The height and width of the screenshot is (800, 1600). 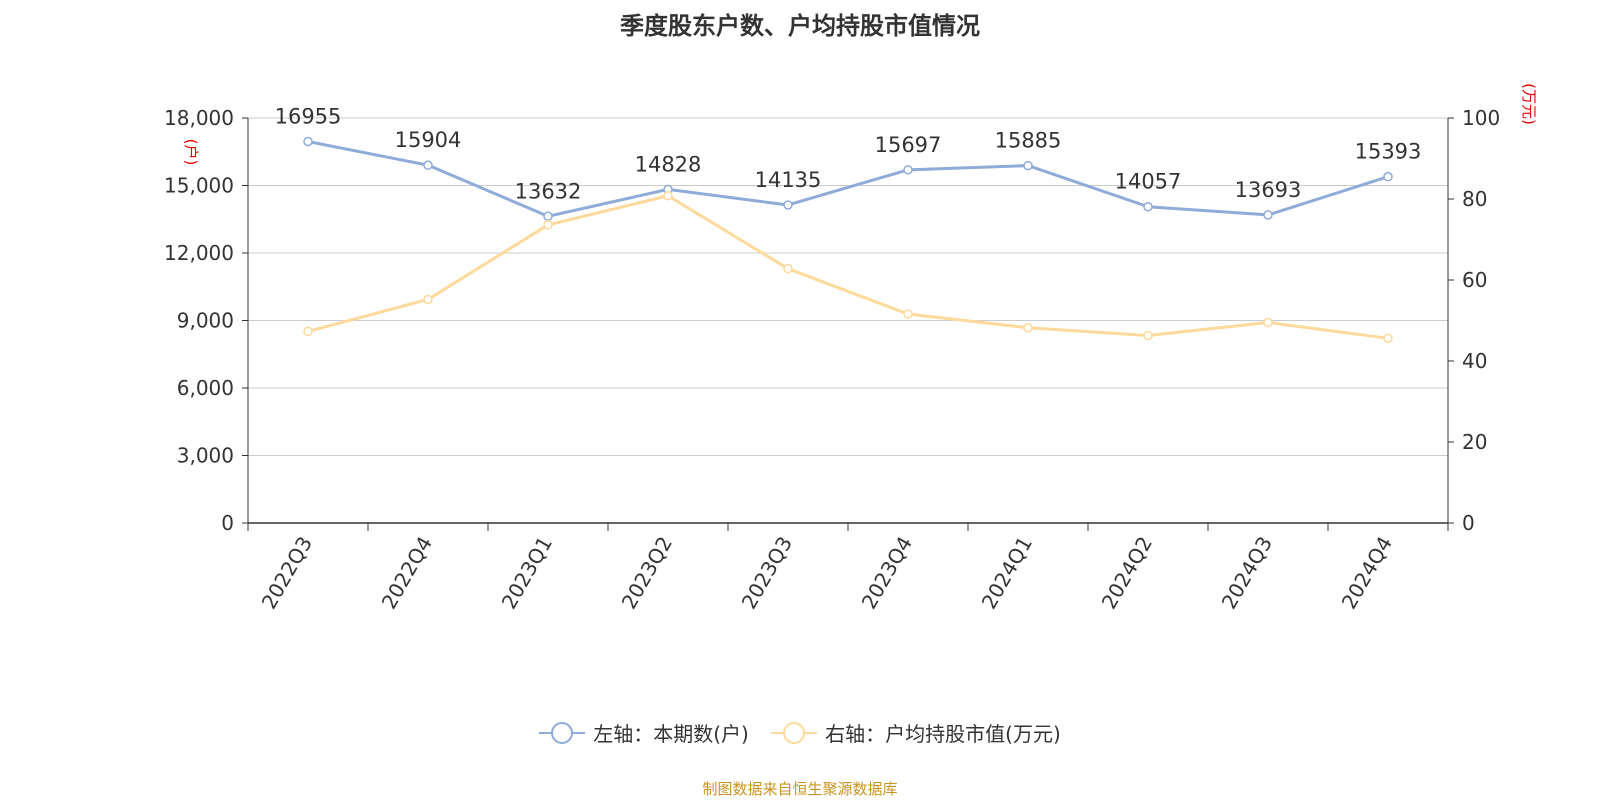 What do you see at coordinates (647, 572) in the screenshot?
I see `x-axis-category-label: 2023Q2` at bounding box center [647, 572].